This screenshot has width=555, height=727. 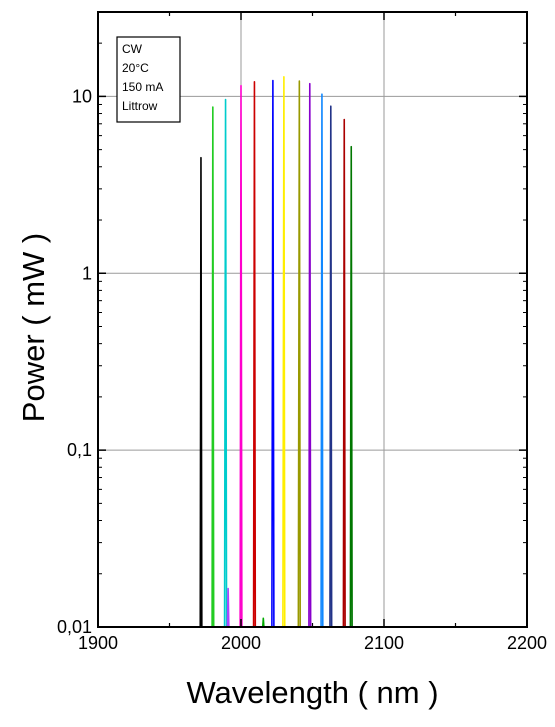 I want to click on y-axis-title: Power ( mW ), so click(x=33, y=327).